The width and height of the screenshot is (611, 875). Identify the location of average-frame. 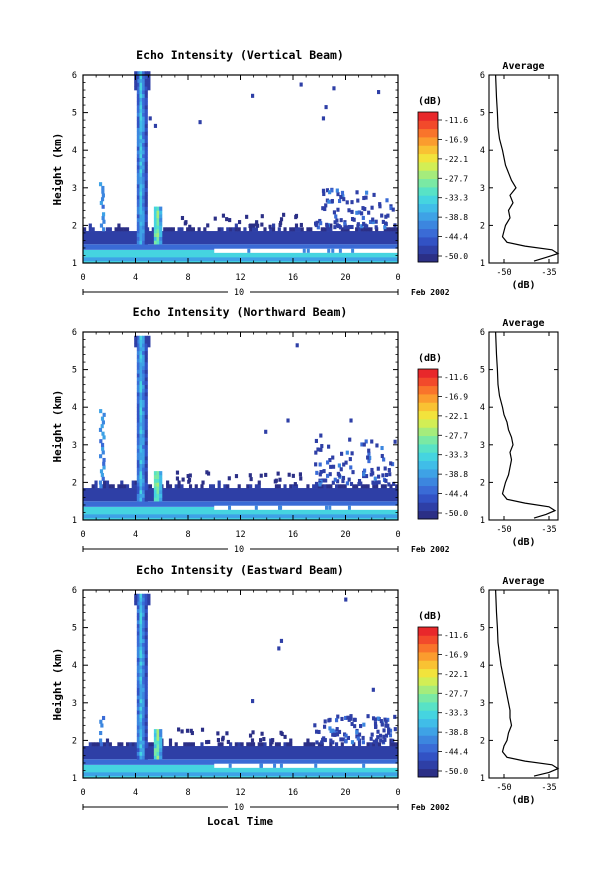
(523, 169).